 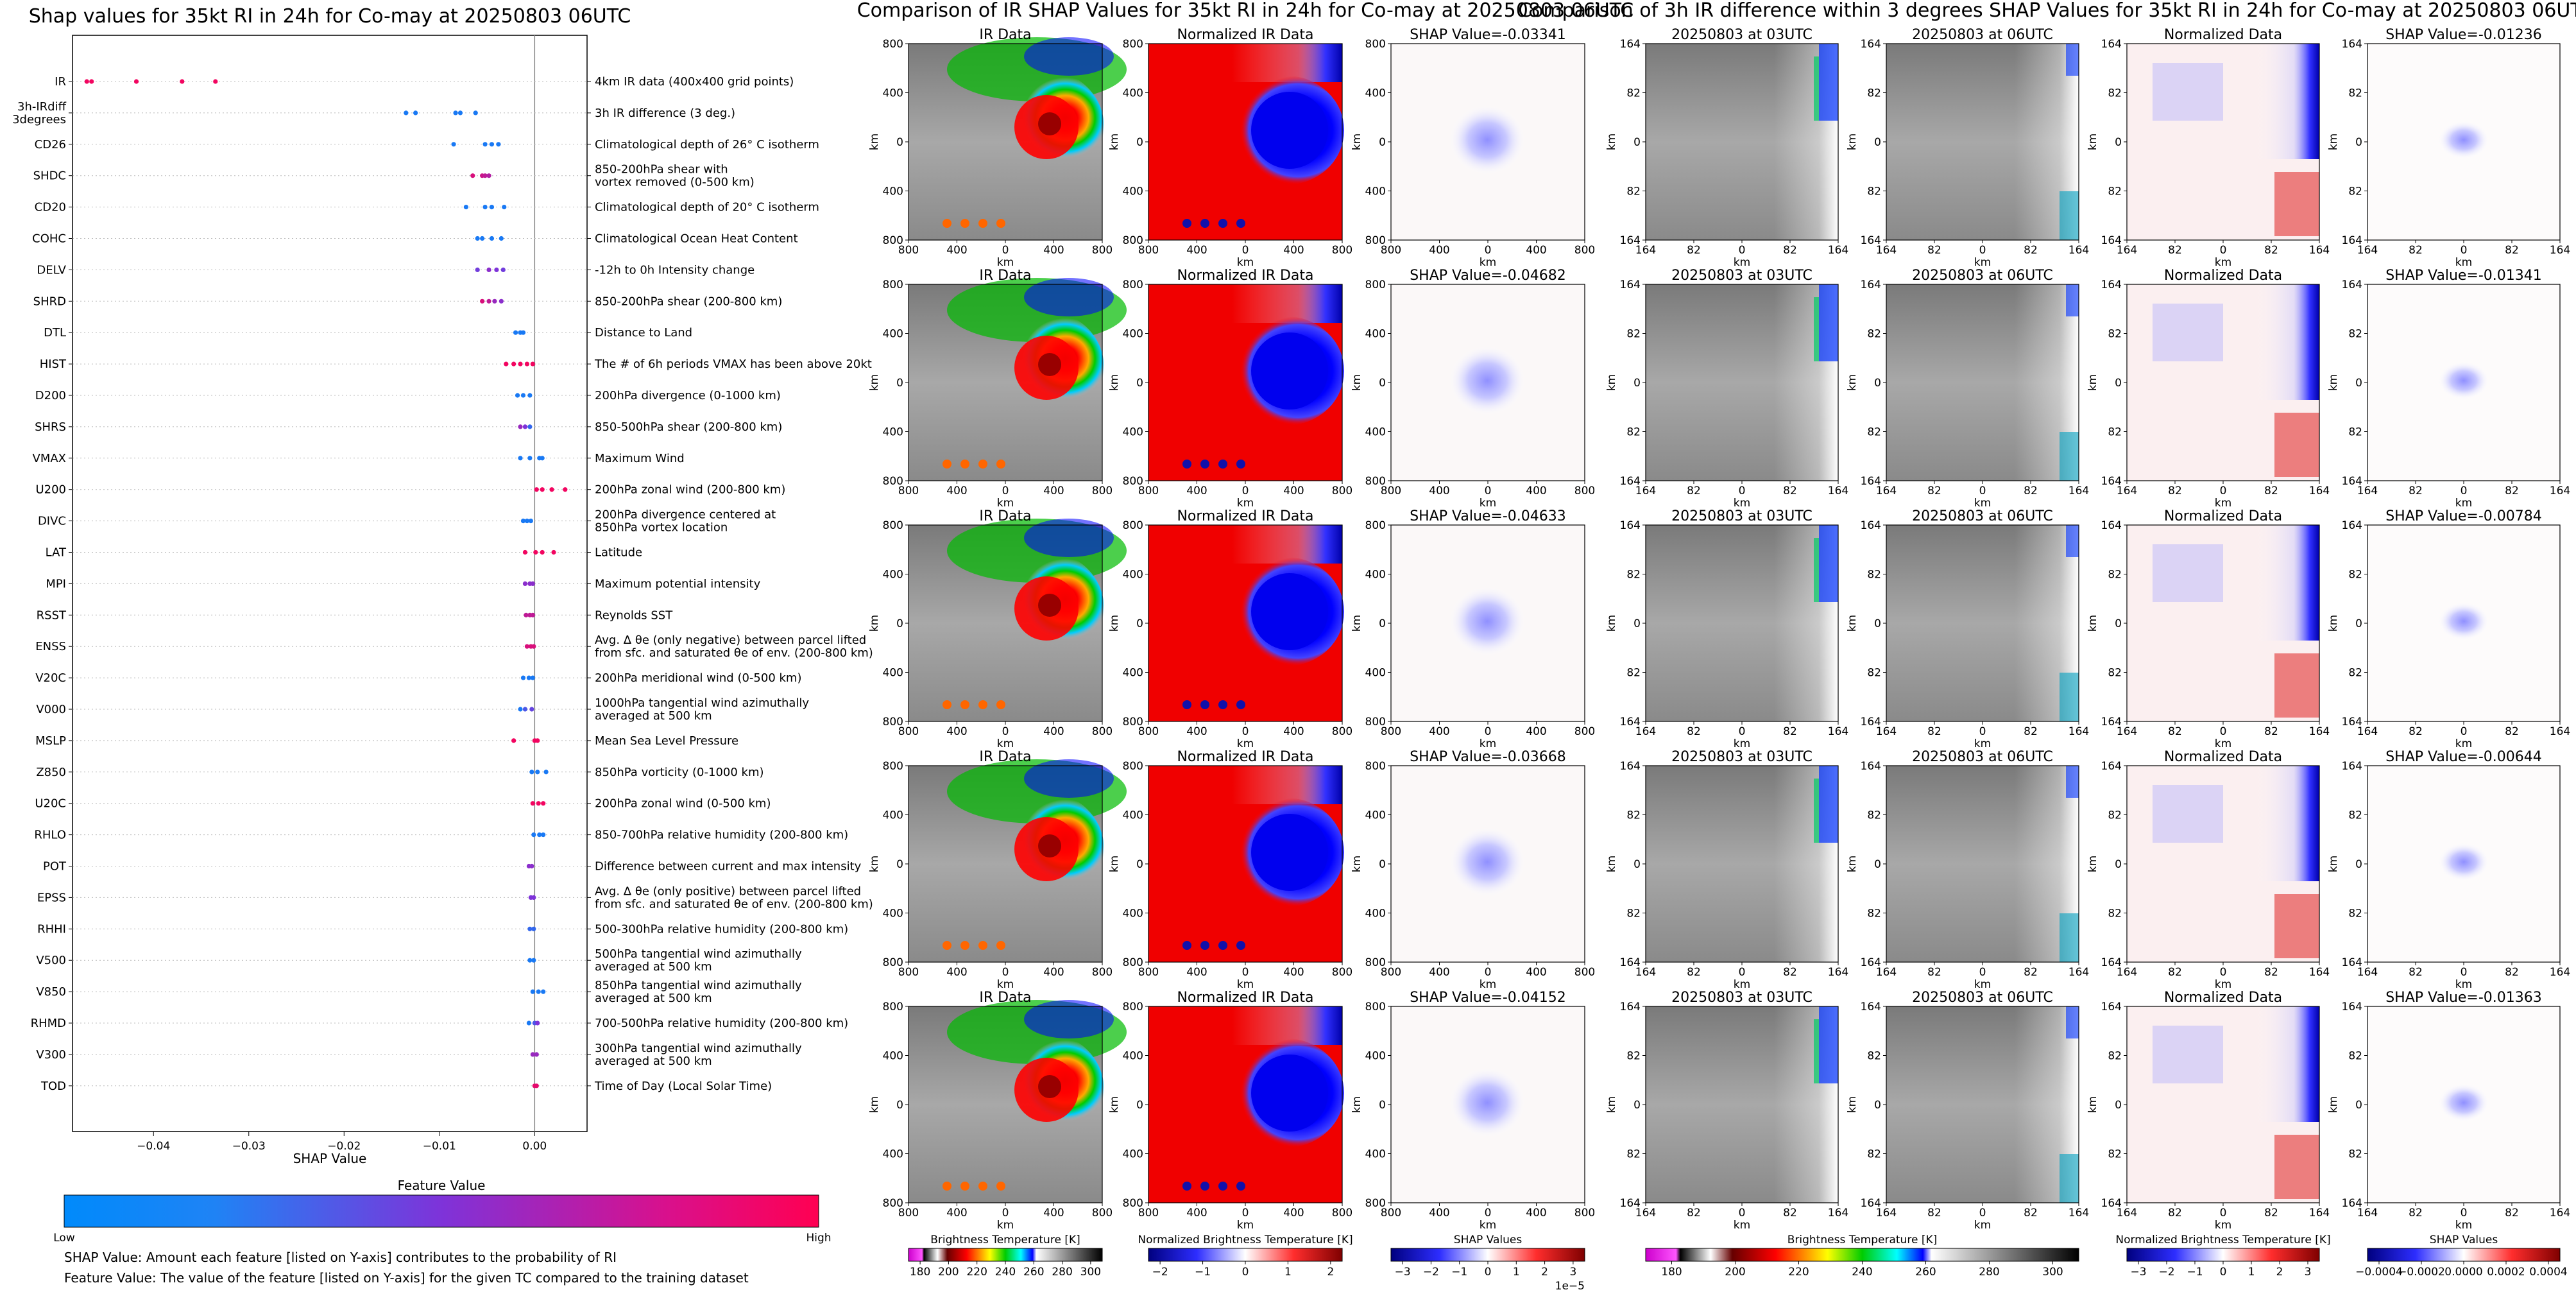 I want to click on panel-title: SHAP Value=-0.03341, so click(x=1488, y=35).